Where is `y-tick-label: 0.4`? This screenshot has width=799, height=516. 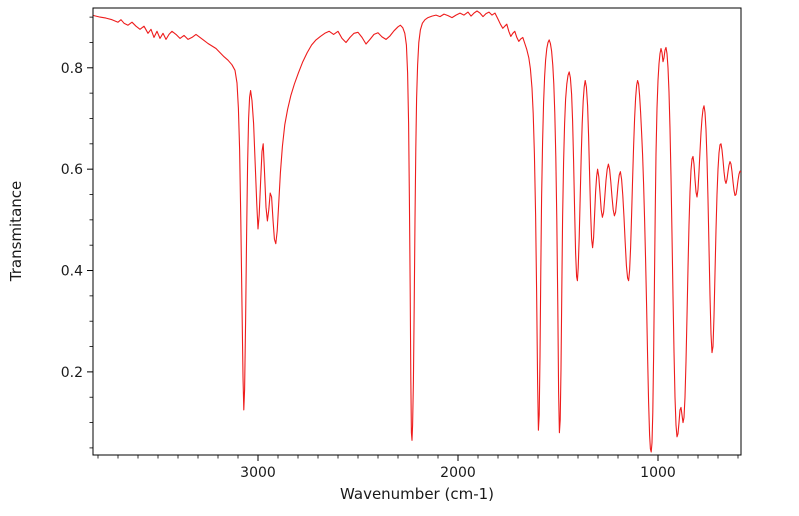
y-tick-label: 0.4 is located at coordinates (72, 272).